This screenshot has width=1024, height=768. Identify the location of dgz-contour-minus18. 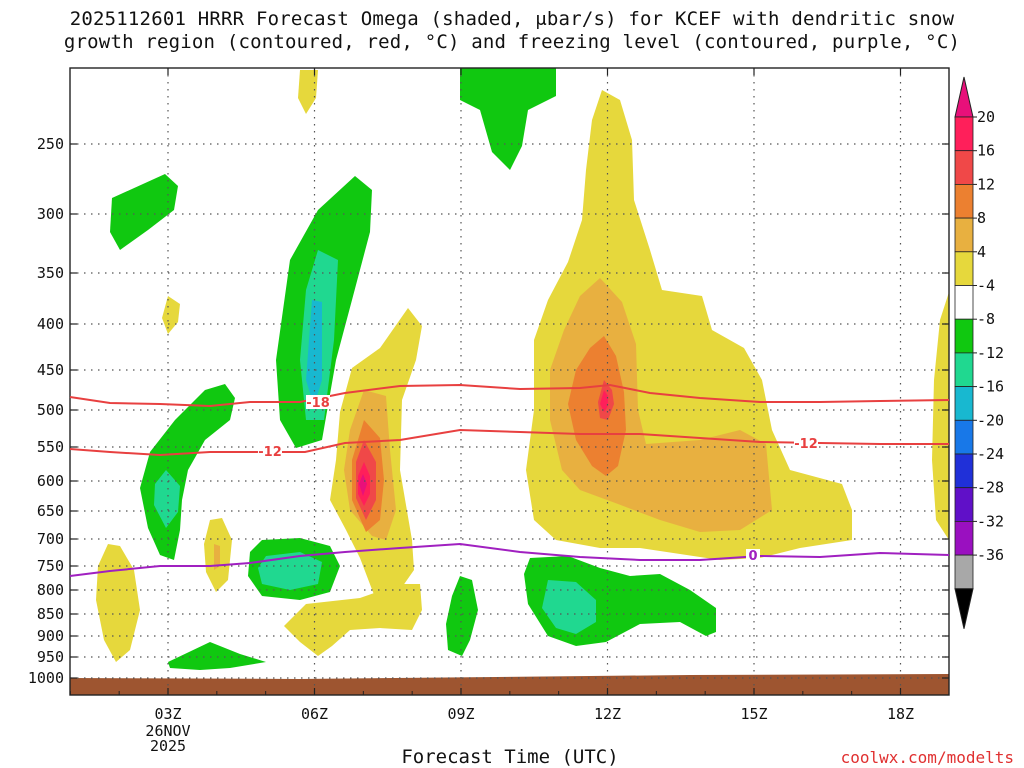
(509, 395).